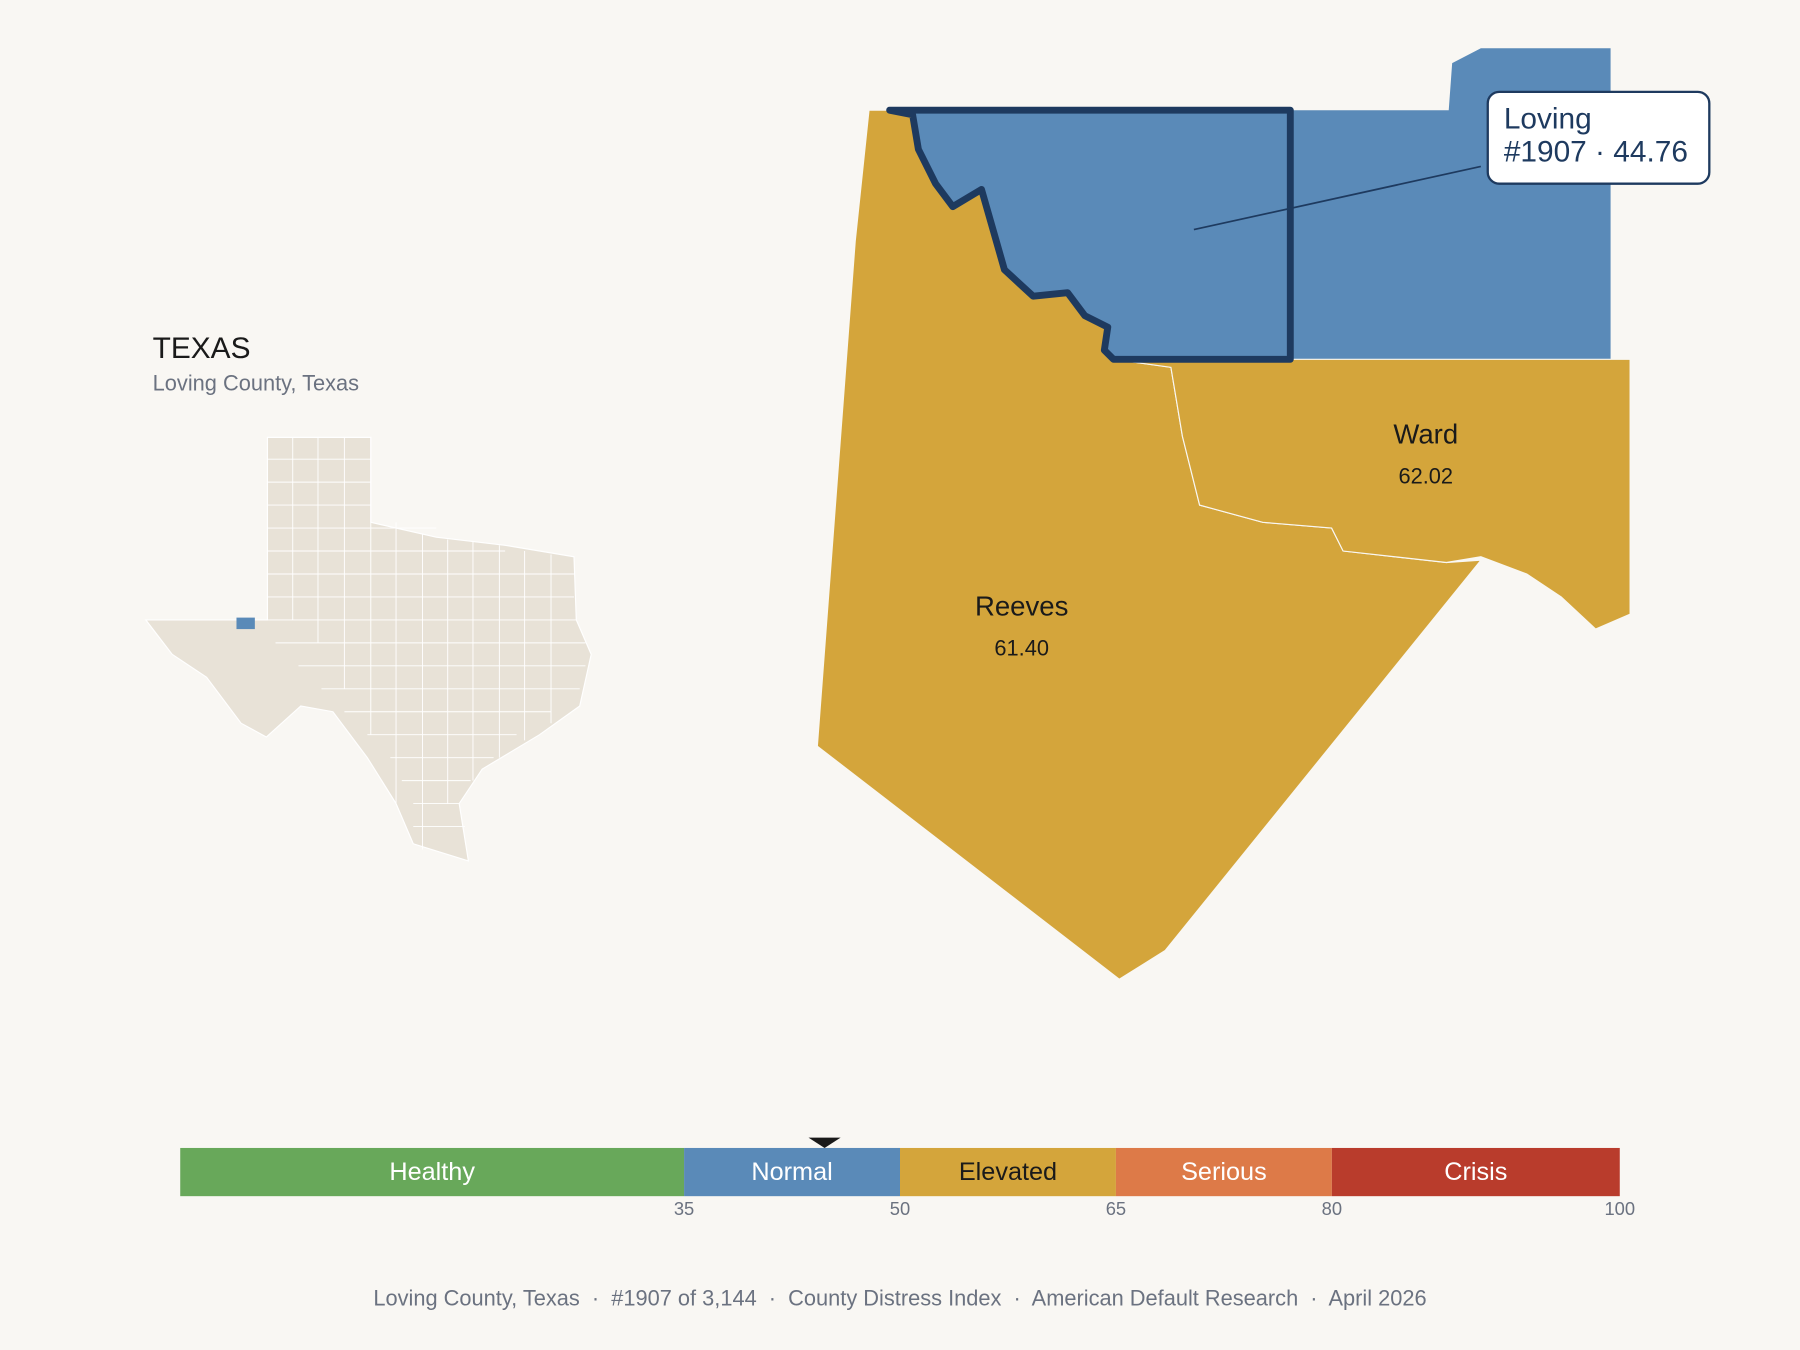  I want to click on callout-detail: #1907 · 44.76, so click(1596, 152).